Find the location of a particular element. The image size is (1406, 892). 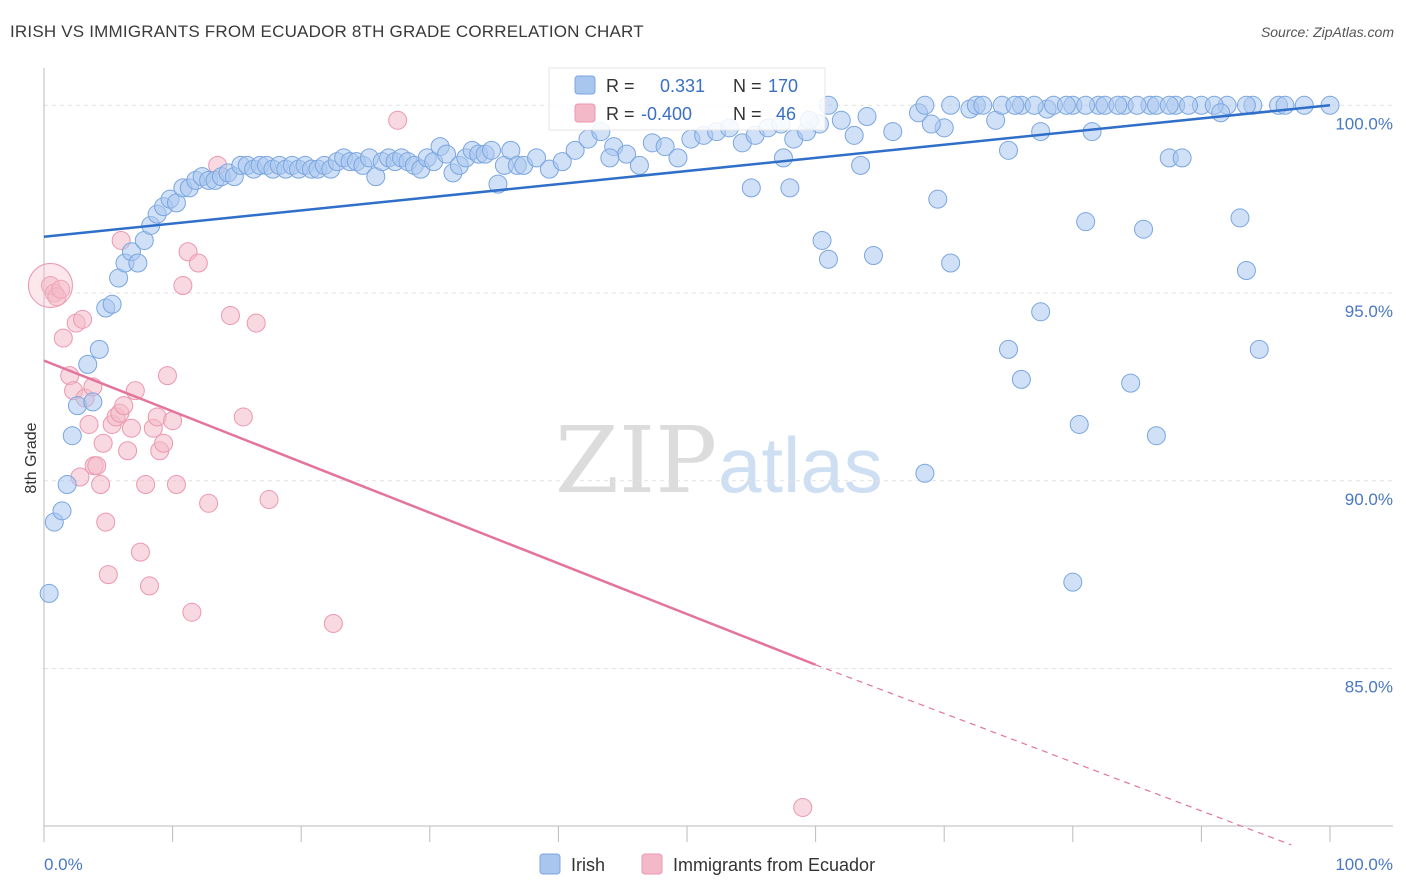

y-tick-label-85: 85.0% is located at coordinates (1369, 687).